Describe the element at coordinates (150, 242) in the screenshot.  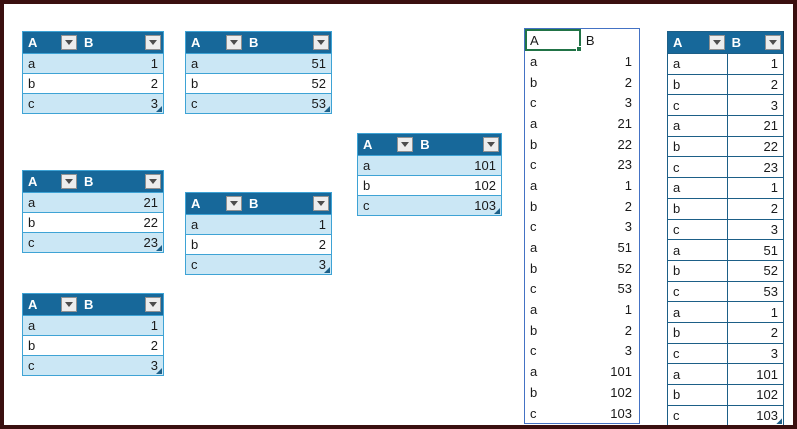
I see `cell-value: 23` at that location.